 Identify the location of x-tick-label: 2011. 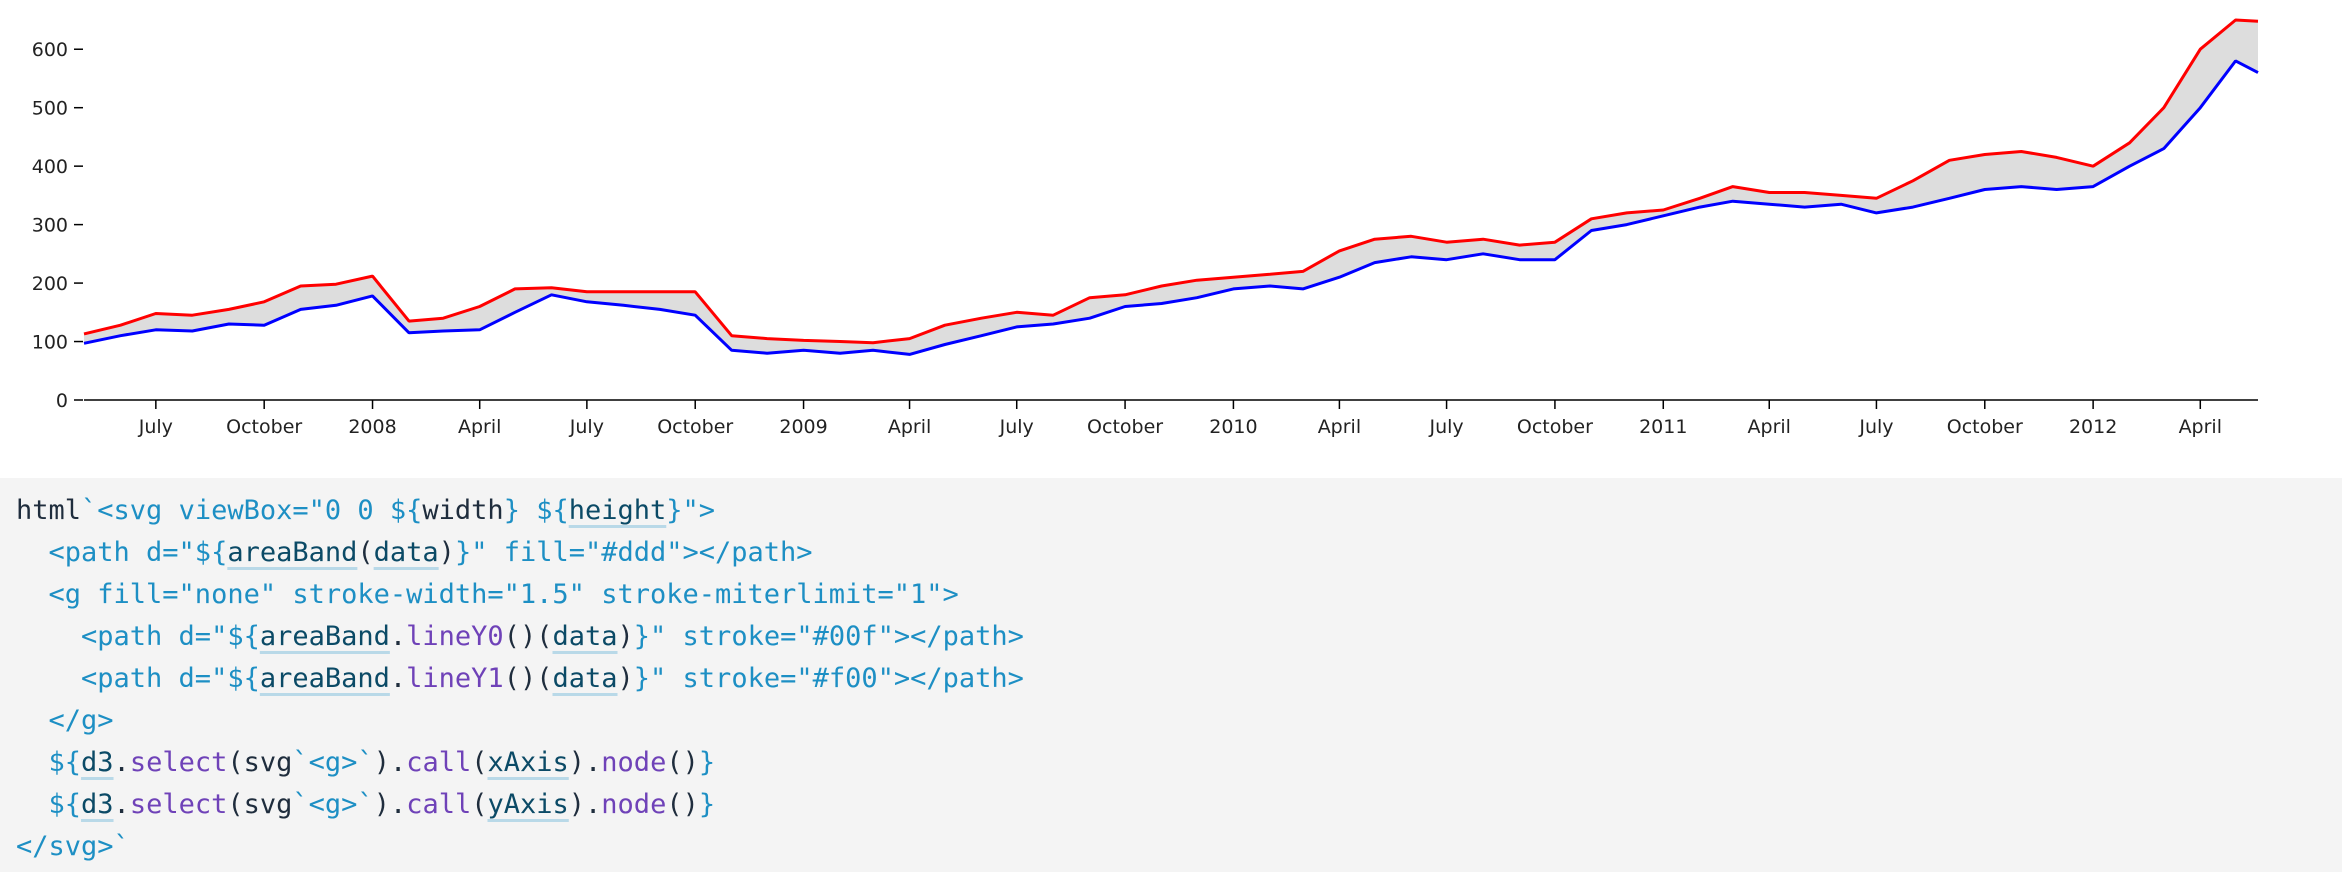
(1663, 427).